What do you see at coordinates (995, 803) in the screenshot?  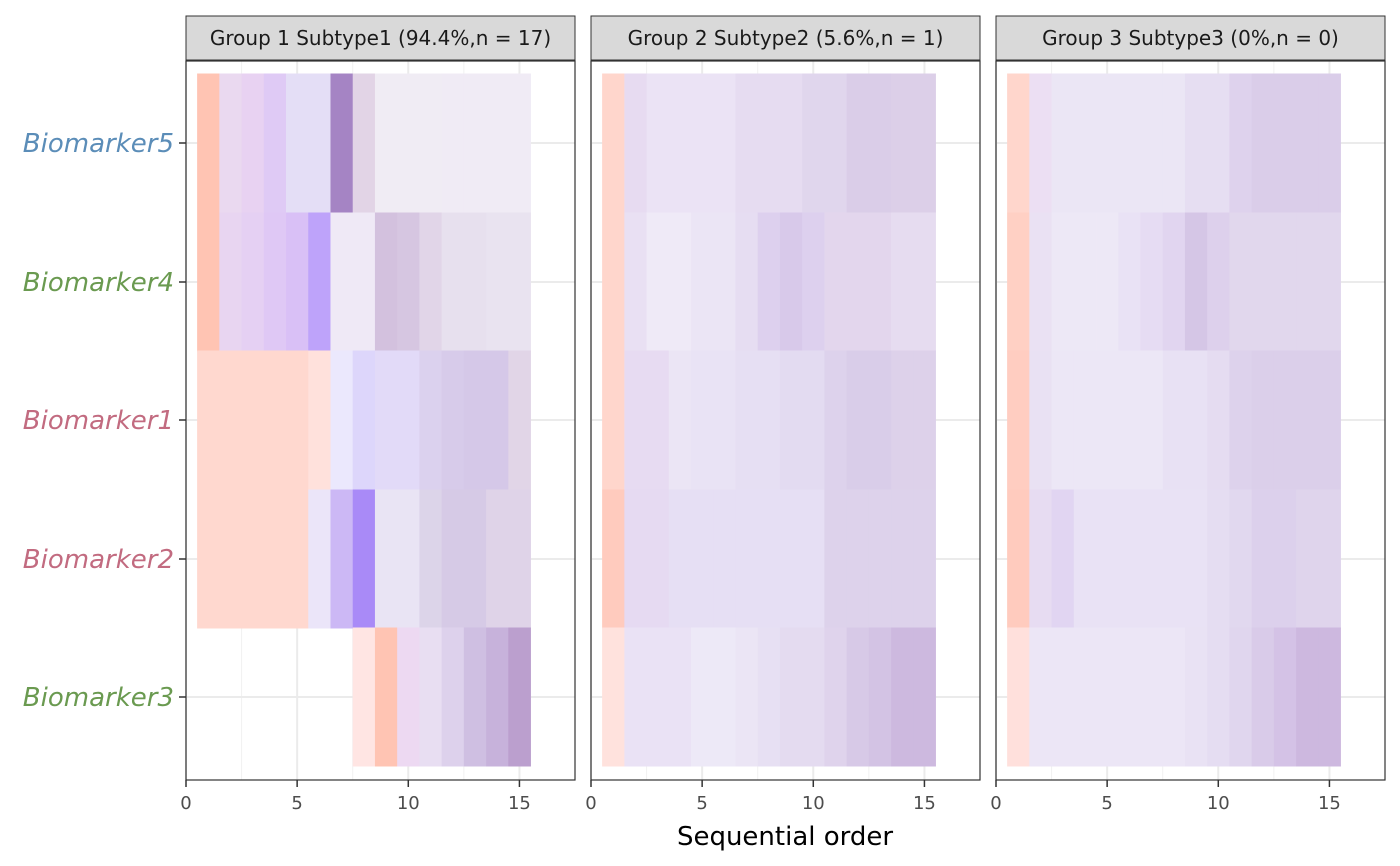 I see `panel-3-x-tick-label: 0` at bounding box center [995, 803].